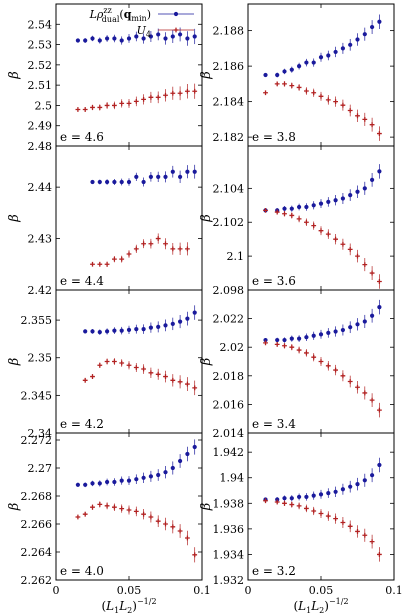 The height and width of the screenshot is (615, 415). What do you see at coordinates (229, 503) in the screenshot?
I see `y-tick-label: 1.938` at bounding box center [229, 503].